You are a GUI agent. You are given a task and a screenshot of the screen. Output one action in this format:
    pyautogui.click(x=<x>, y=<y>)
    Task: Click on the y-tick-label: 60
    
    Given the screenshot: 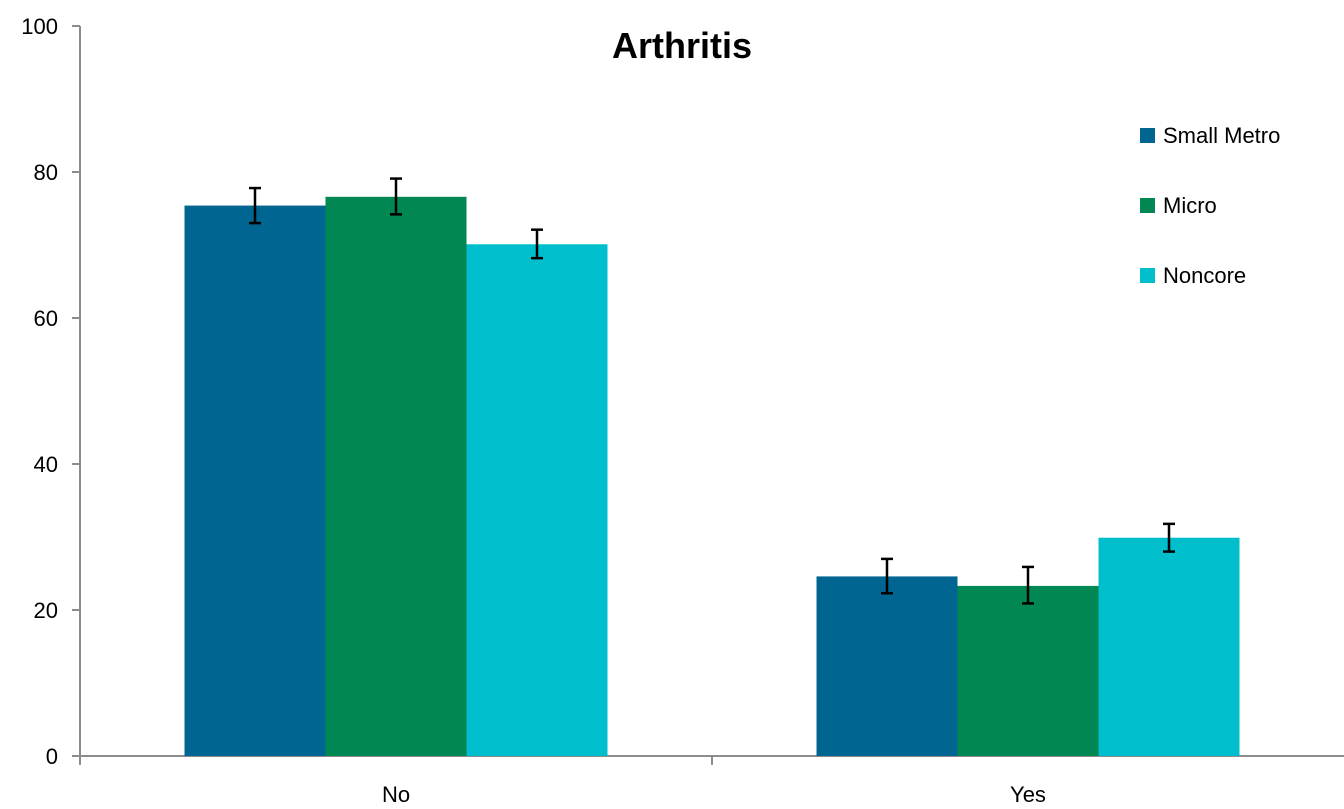 What is the action you would take?
    pyautogui.click(x=46, y=318)
    